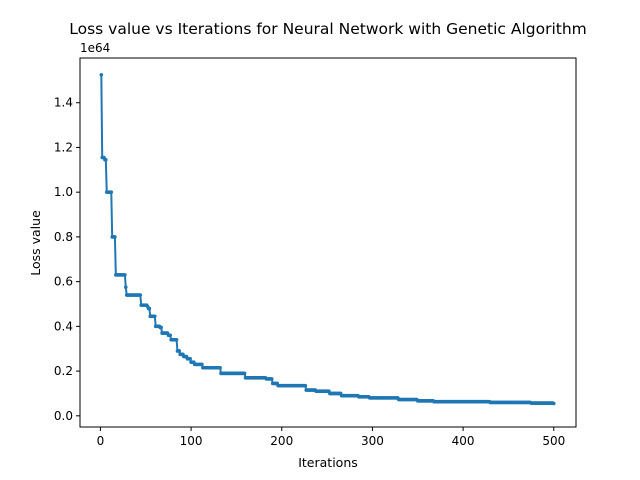 The width and height of the screenshot is (640, 480). I want to click on y-tick-label: 0.4, so click(63, 326).